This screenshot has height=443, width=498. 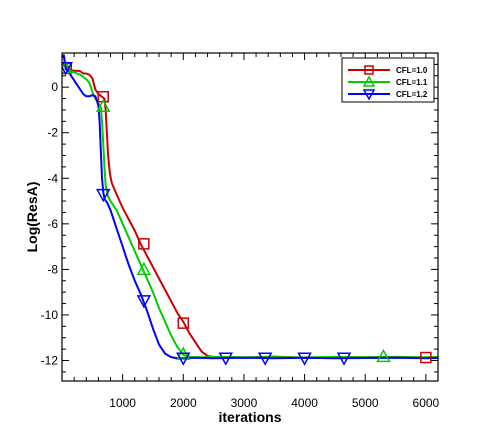 I want to click on x-tick-label: 2000, so click(x=183, y=403).